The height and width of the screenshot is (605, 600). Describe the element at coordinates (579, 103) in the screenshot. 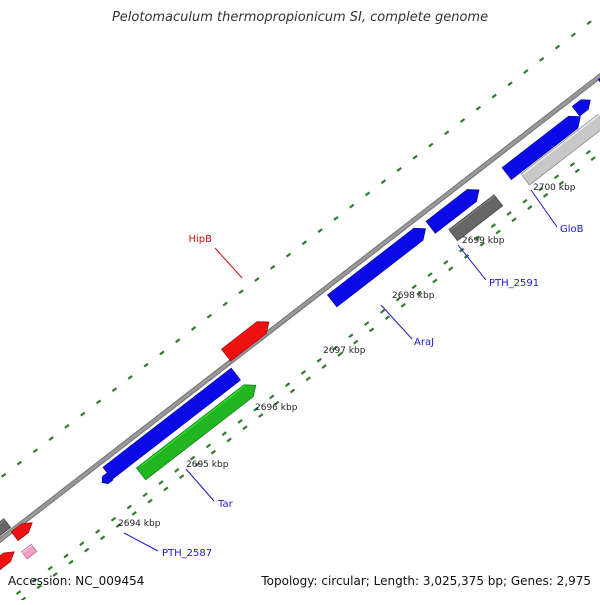

I see `gene-blue-small-2-highlight` at that location.